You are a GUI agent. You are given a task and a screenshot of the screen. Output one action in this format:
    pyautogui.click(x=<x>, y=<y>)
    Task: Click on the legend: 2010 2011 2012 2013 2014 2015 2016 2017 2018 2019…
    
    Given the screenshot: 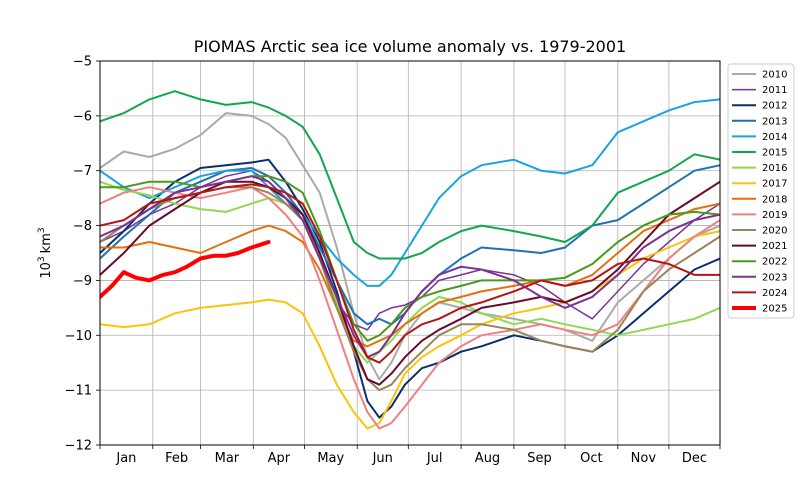 What is the action you would take?
    pyautogui.click(x=761, y=191)
    